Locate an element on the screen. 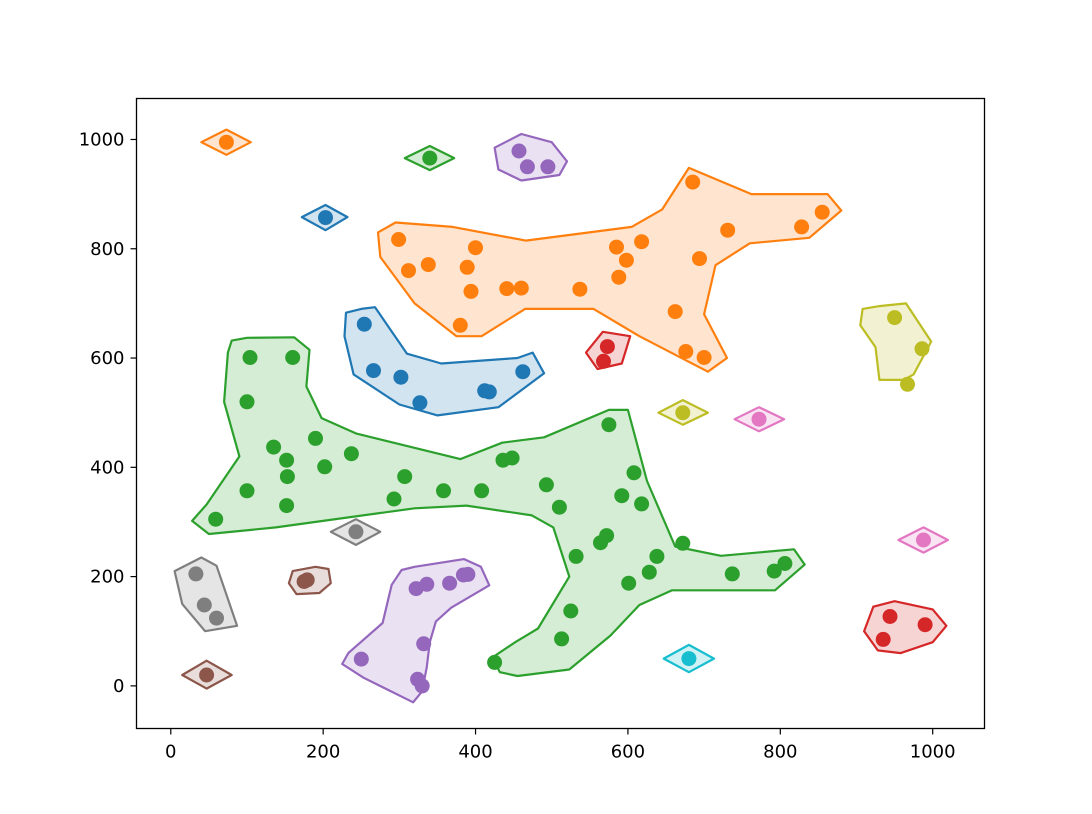 The height and width of the screenshot is (814, 1092). x-tick-label: 1000 is located at coordinates (933, 752).